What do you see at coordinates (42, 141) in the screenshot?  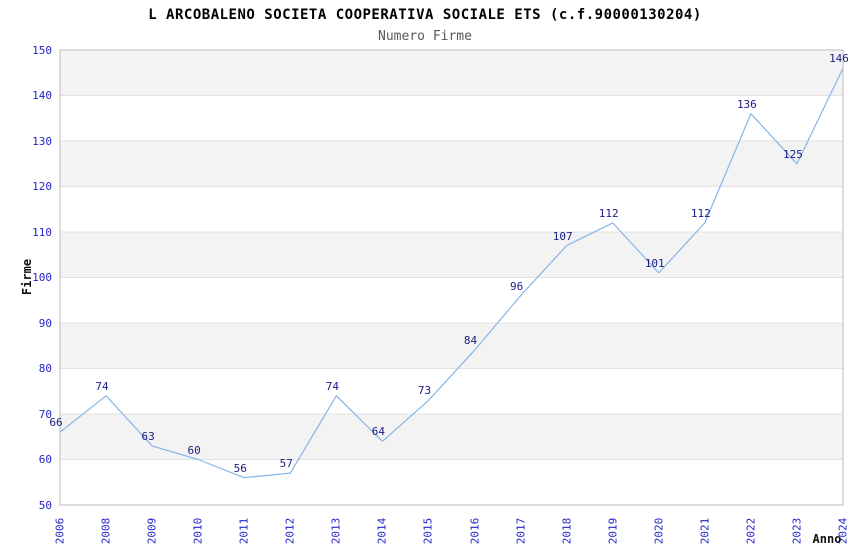 I see `y-tick-label: 130` at bounding box center [42, 141].